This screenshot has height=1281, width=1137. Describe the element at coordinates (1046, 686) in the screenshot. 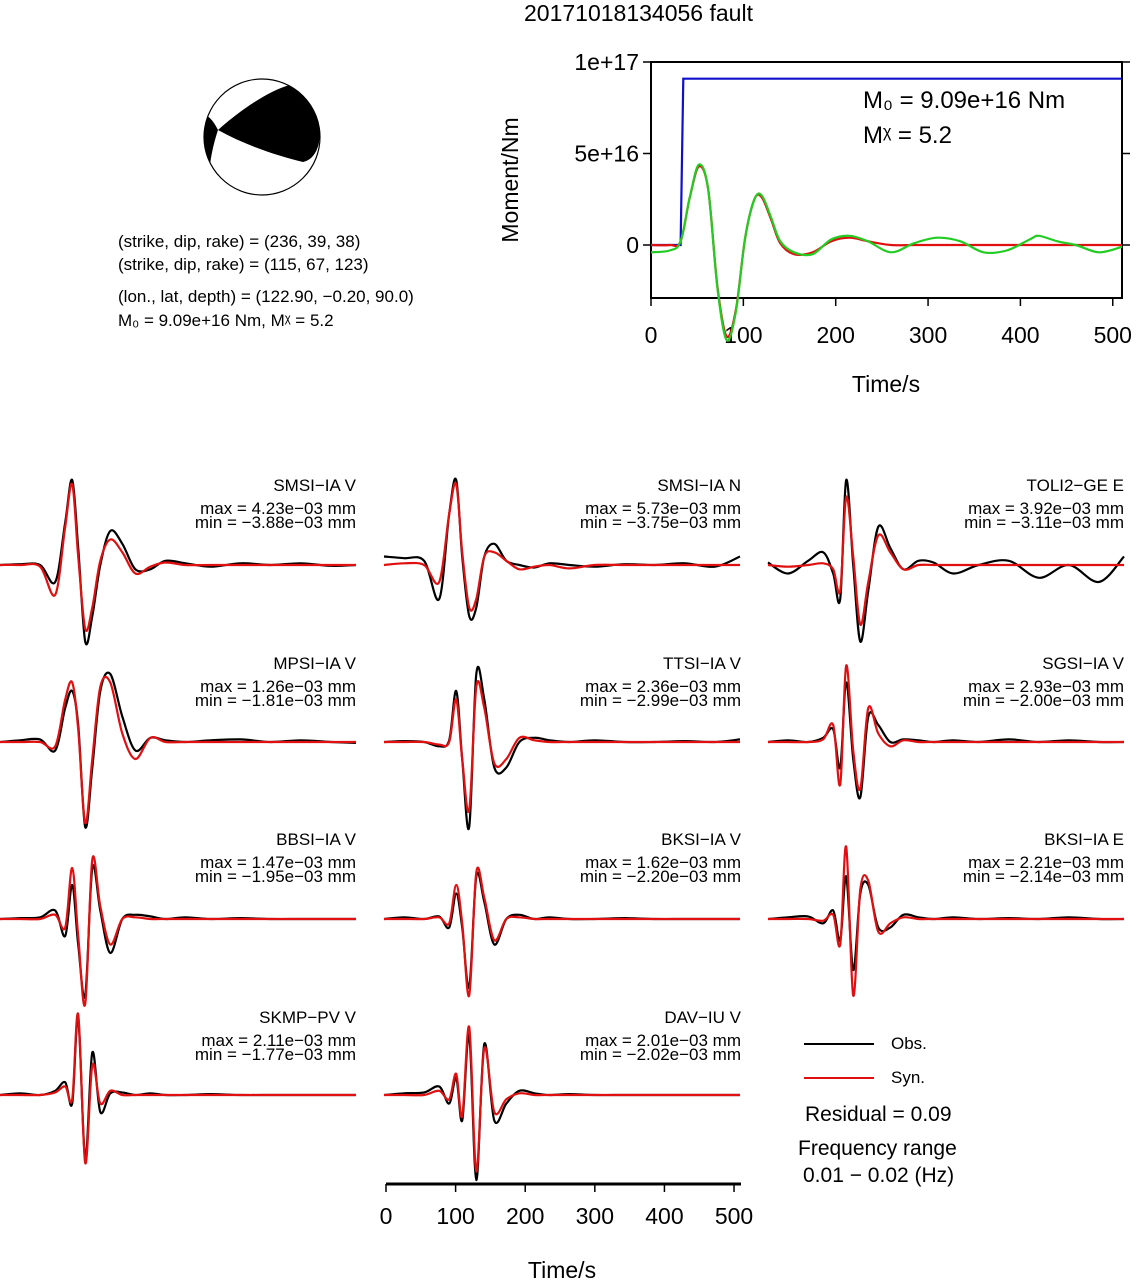

I see `station-max-label: max = 2.93e−03 mm` at that location.